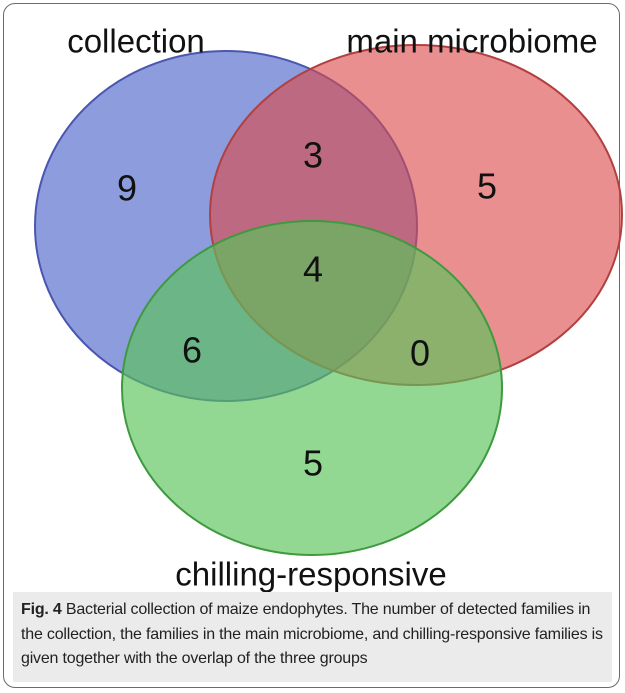  I want to click on region-count: 6, so click(192, 350).